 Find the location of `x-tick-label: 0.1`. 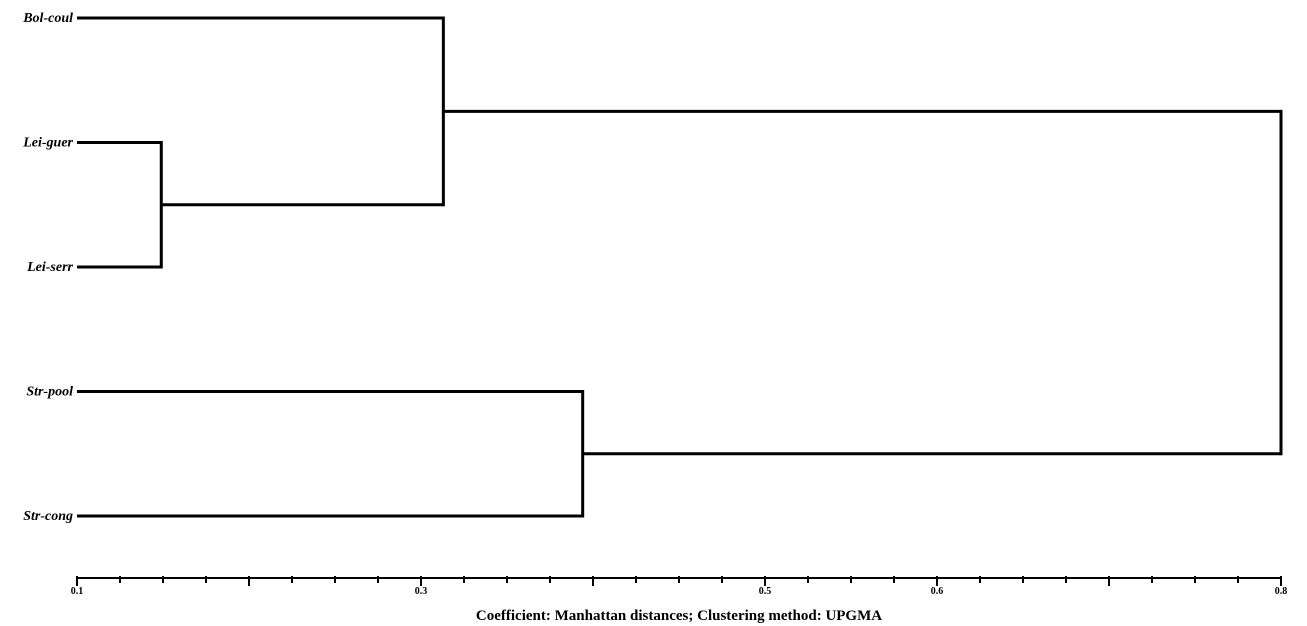

x-tick-label: 0.1 is located at coordinates (77, 591).